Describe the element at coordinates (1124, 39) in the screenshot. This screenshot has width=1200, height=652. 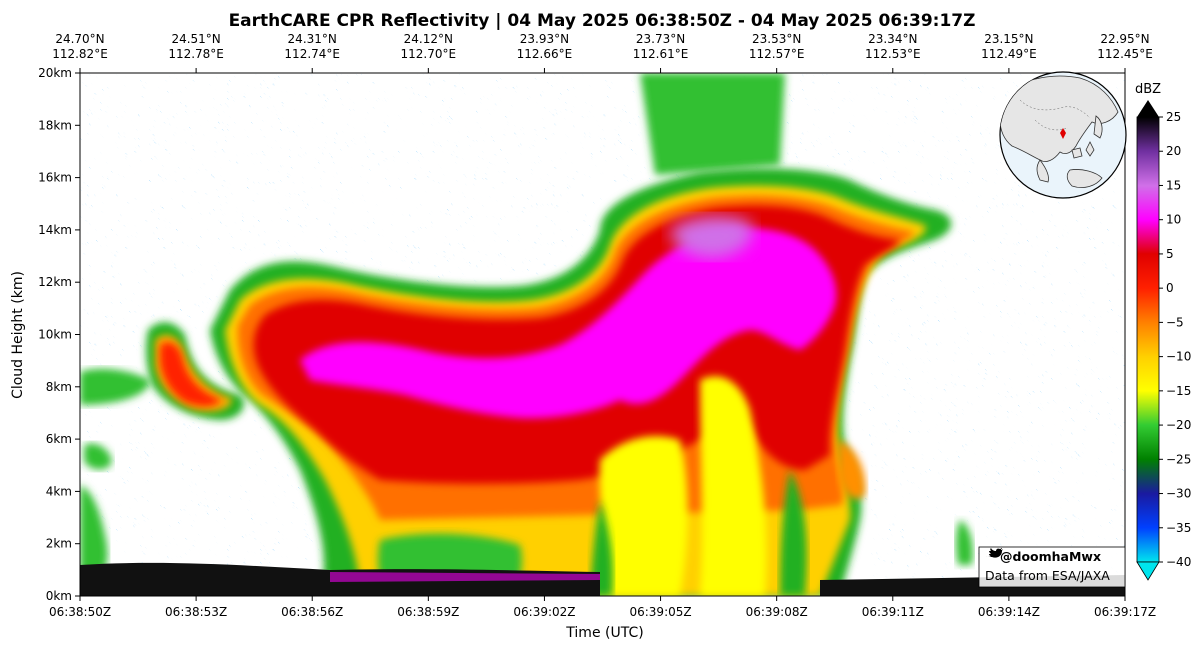
I see `top-tick-lat: 22.95°N` at that location.